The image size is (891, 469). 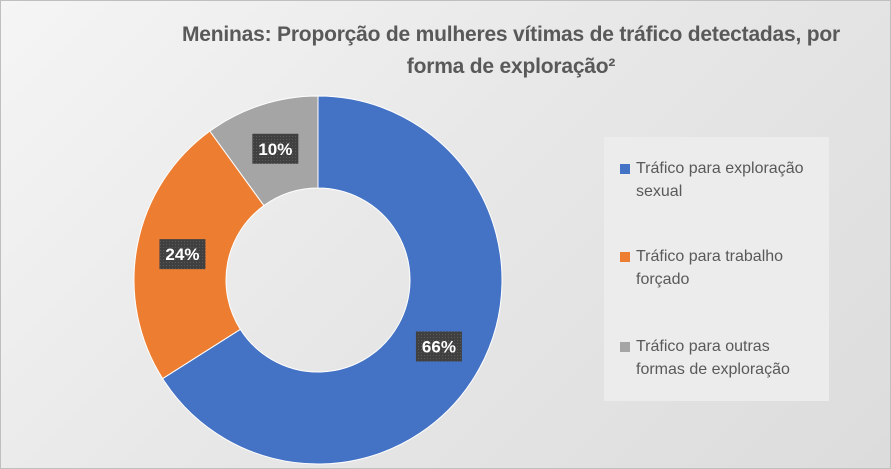 I want to click on data-label-text-other: 10%, so click(x=275, y=149).